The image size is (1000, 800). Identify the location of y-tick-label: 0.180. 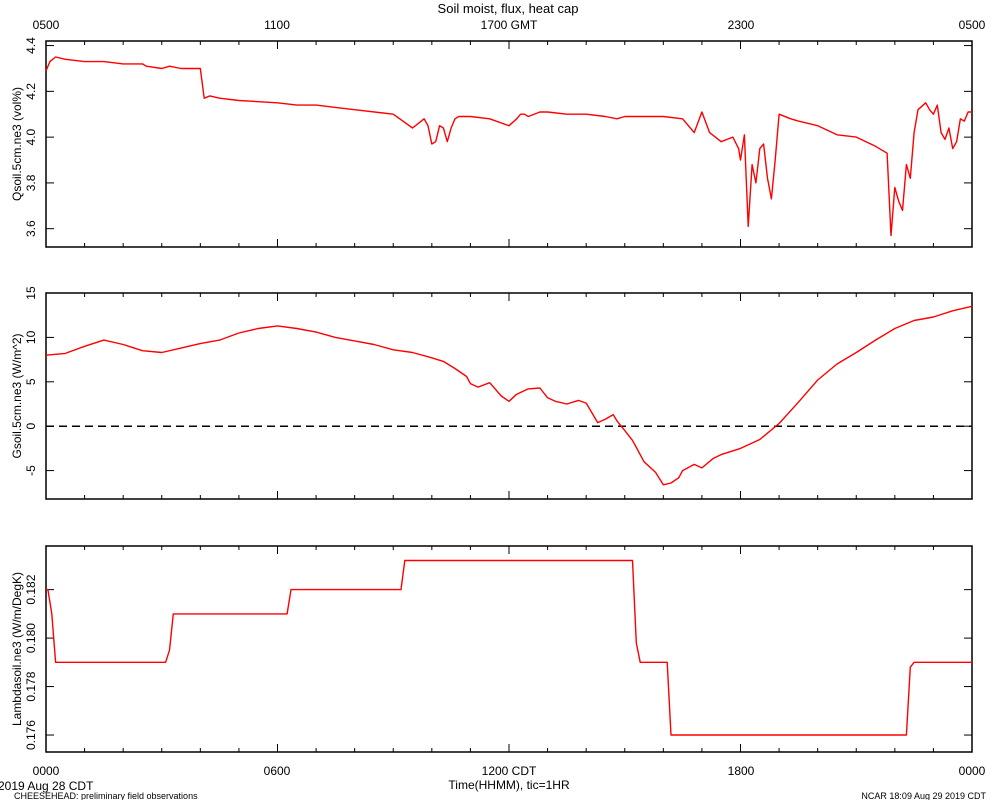
(31, 638).